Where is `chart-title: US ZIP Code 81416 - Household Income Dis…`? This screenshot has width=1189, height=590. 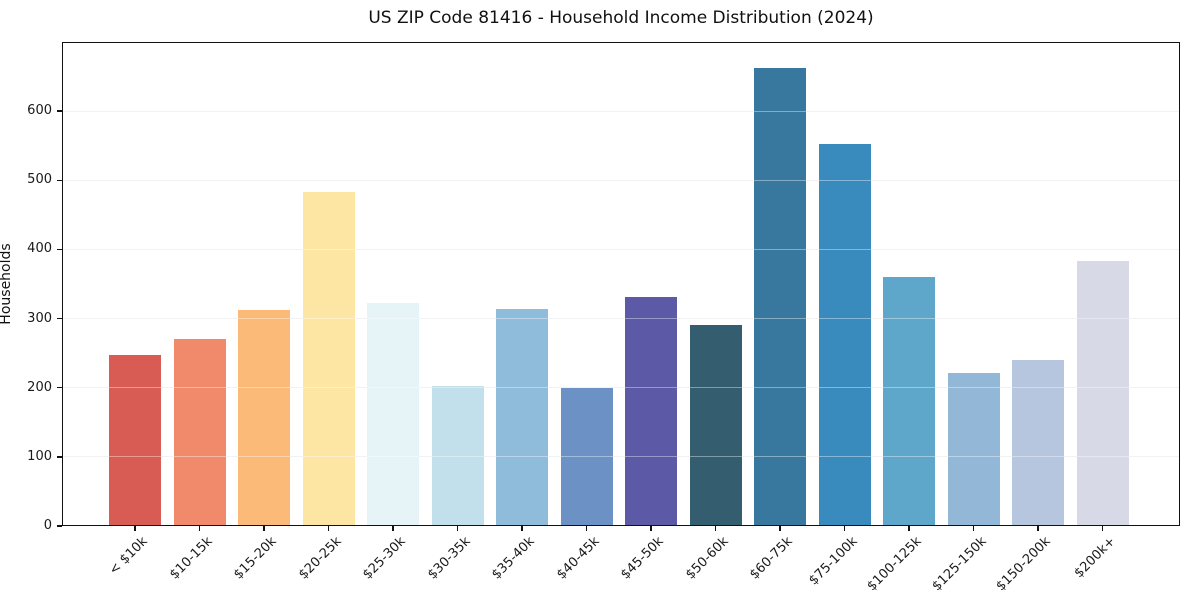
chart-title: US ZIP Code 81416 - Household Income Dis… is located at coordinates (621, 18).